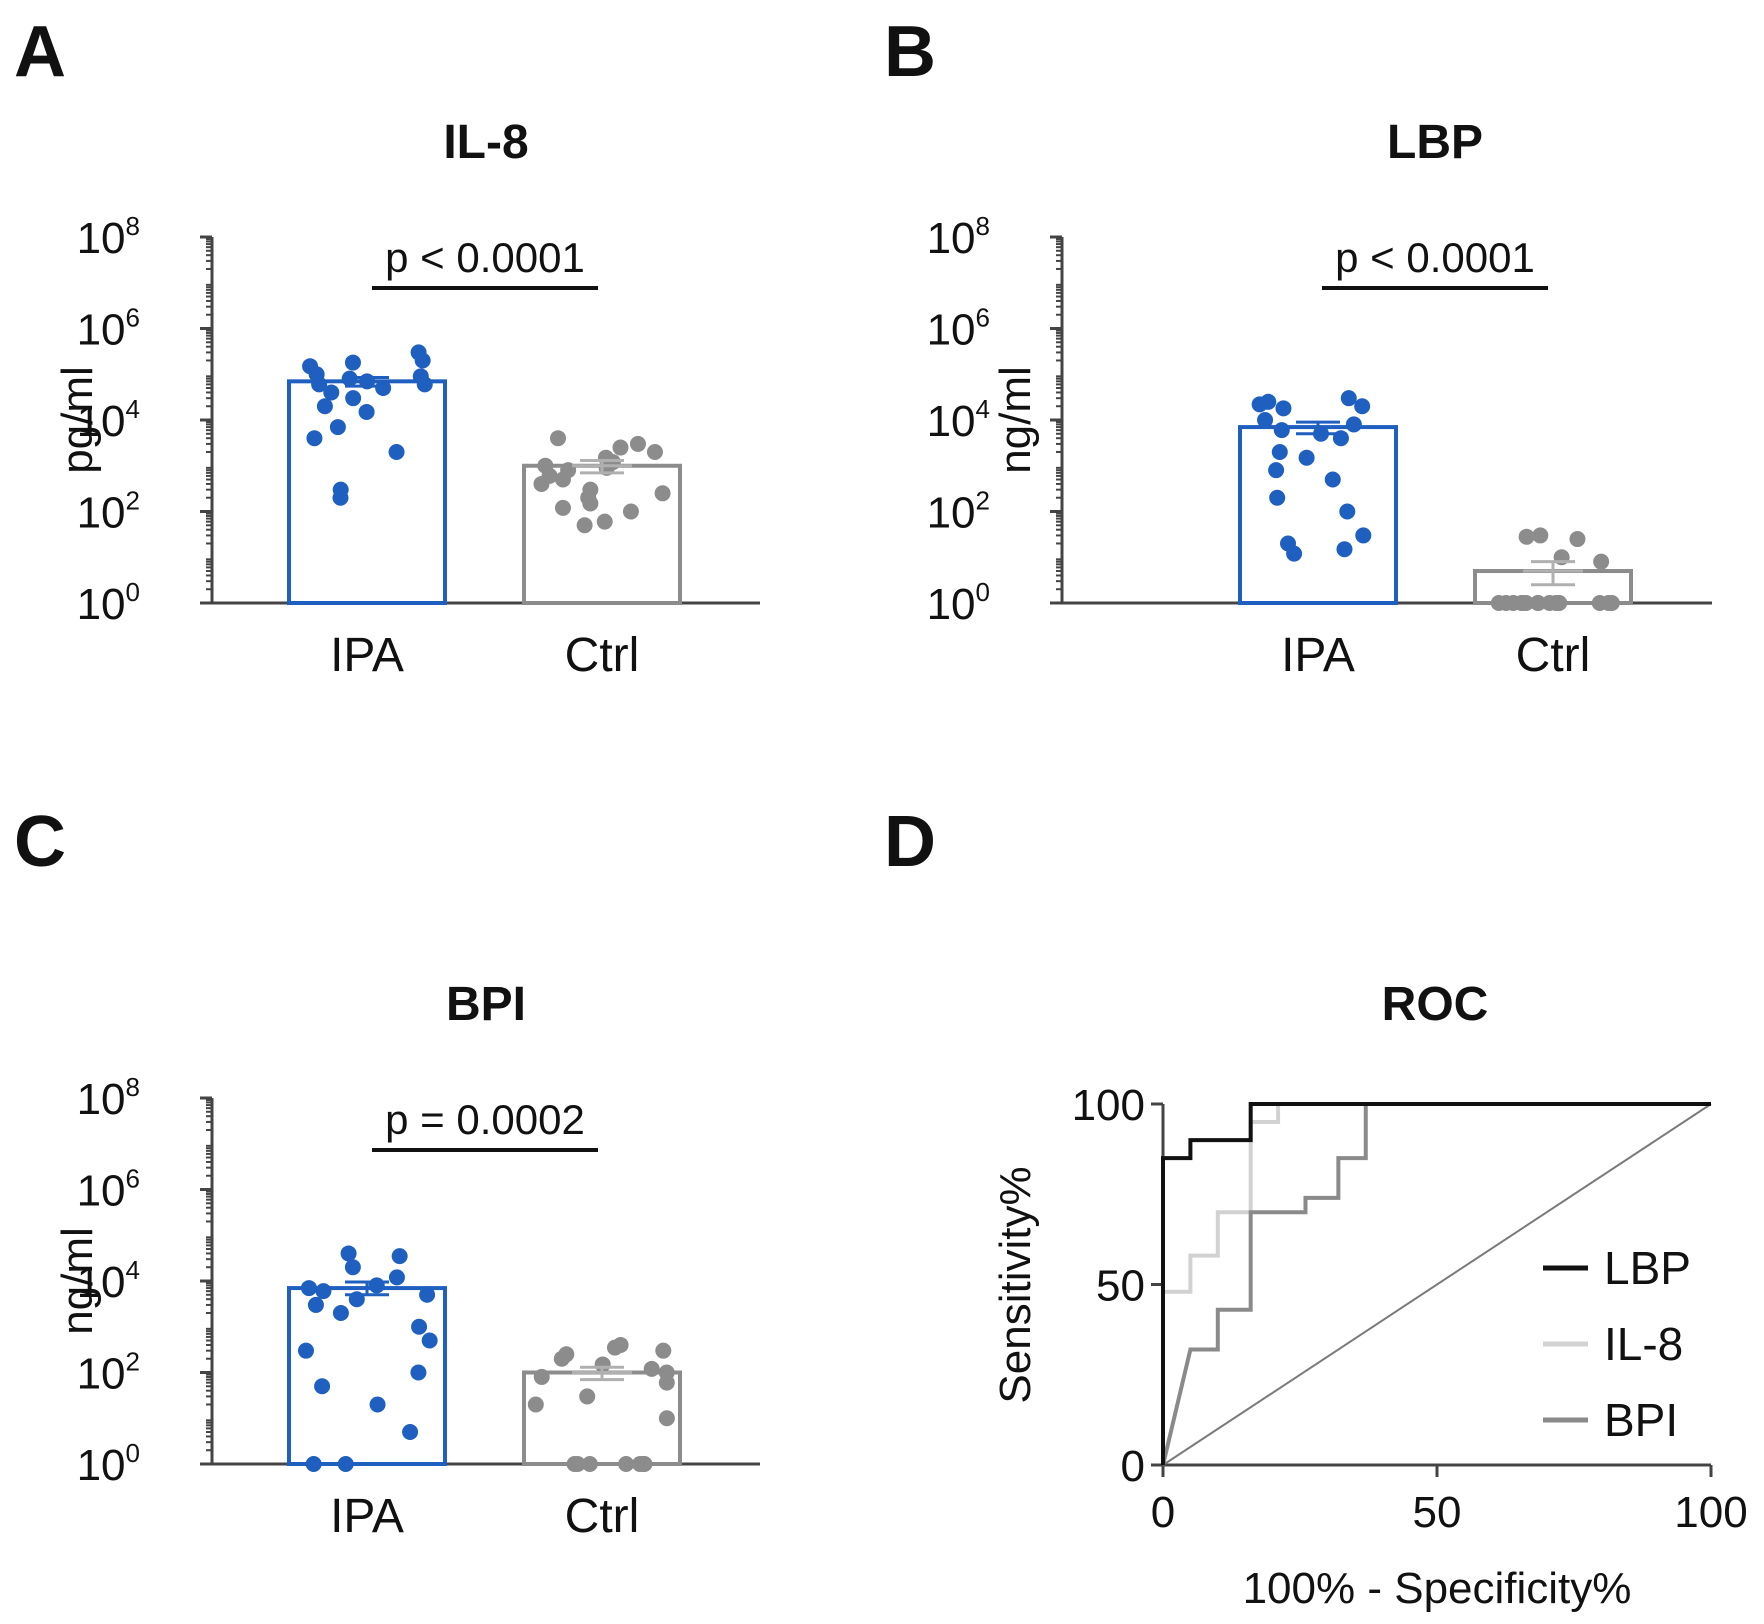 This screenshot has width=1764, height=1624. I want to click on bar-ipa, so click(1318, 515).